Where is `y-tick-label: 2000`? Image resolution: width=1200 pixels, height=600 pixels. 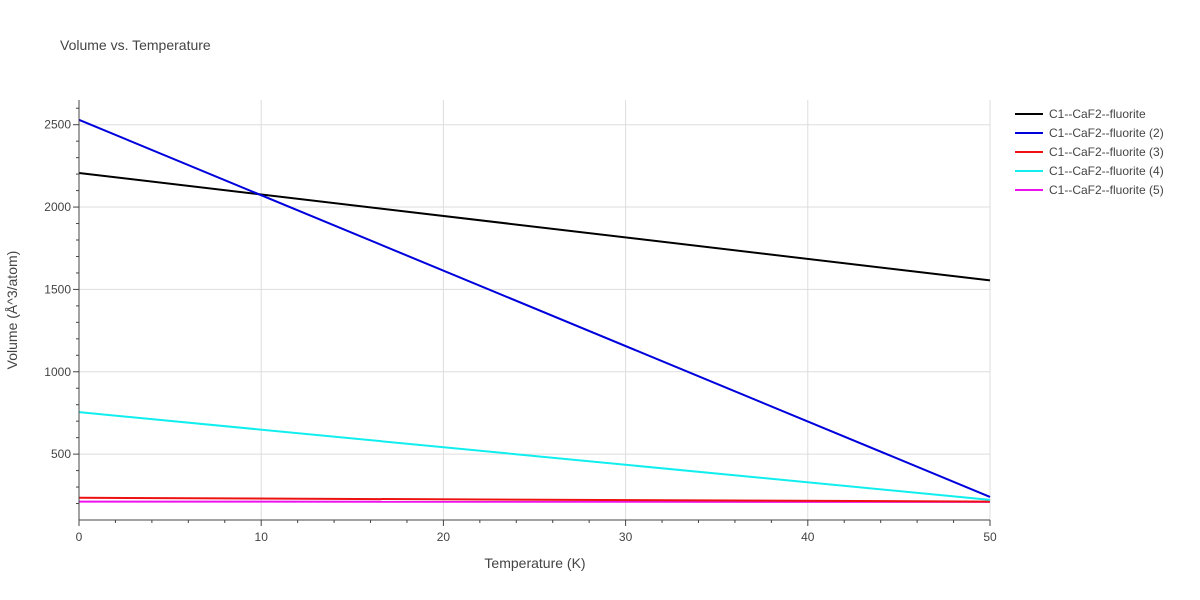
y-tick-label: 2000 is located at coordinates (57, 207).